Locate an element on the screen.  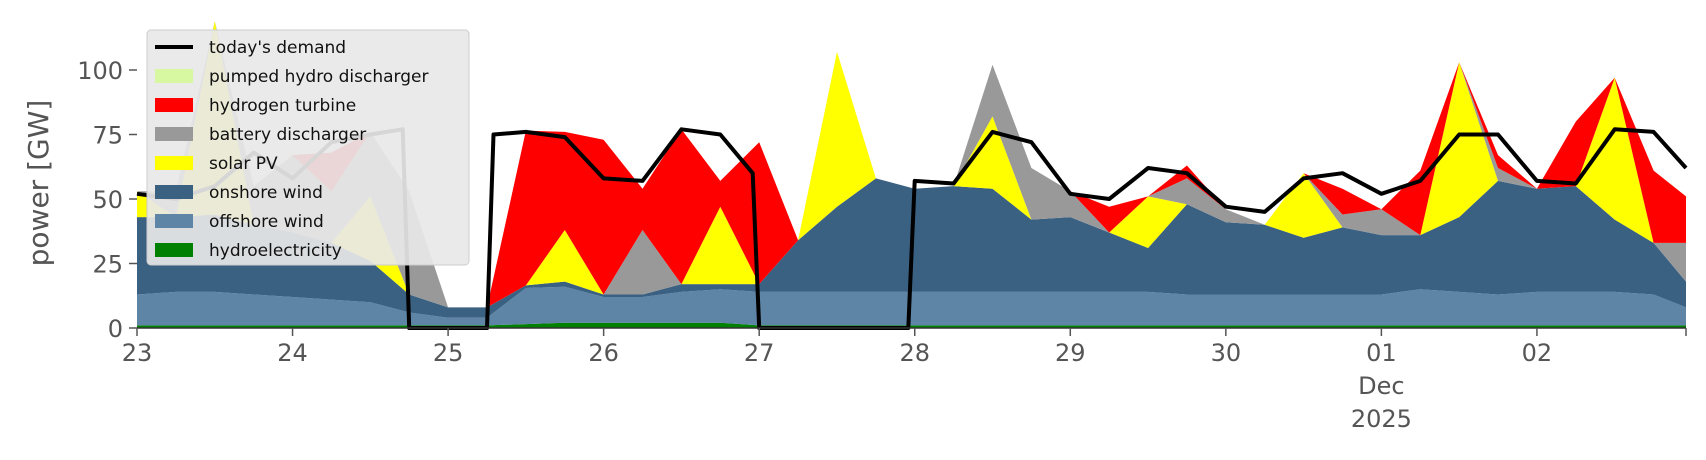
x-tick-label: 27 is located at coordinates (759, 353).